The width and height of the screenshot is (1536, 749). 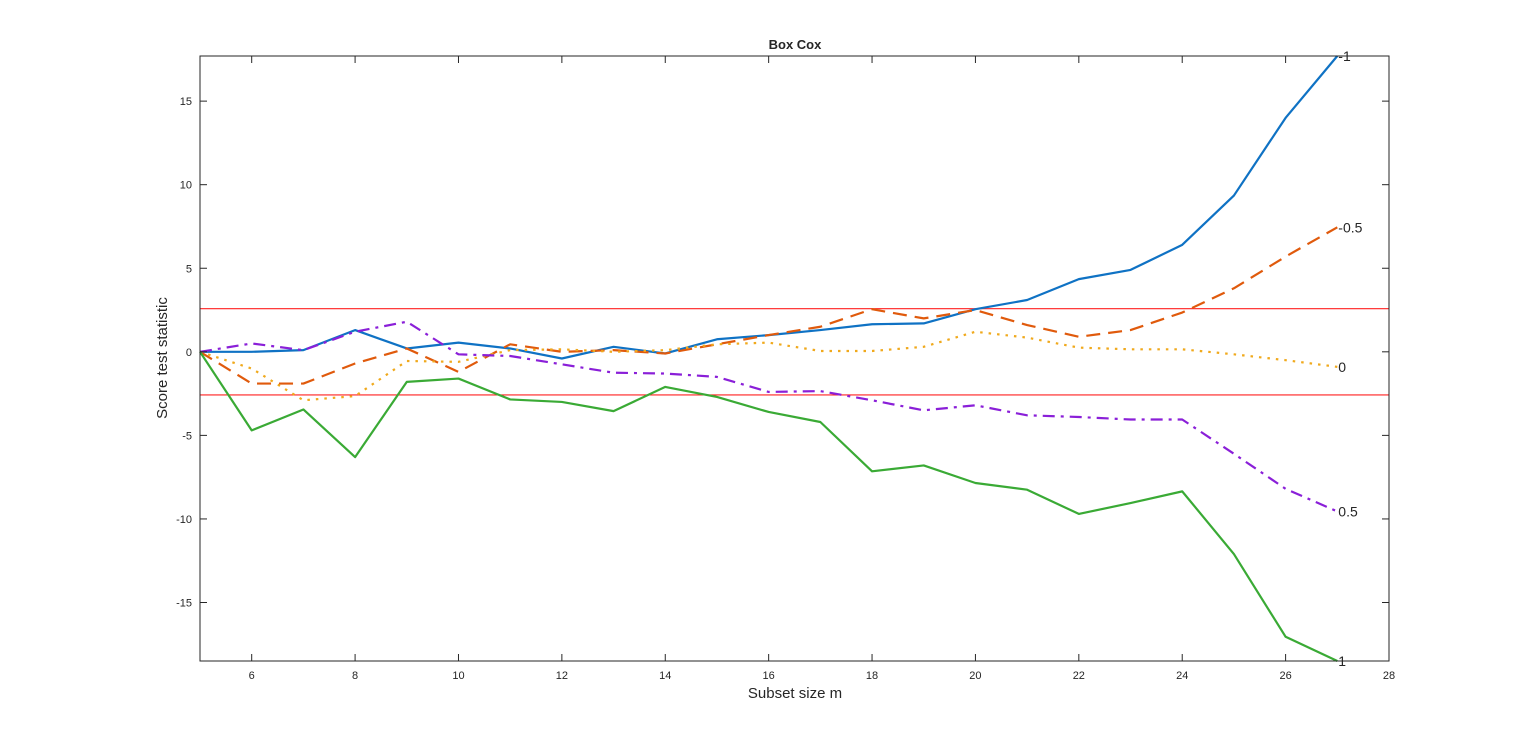 I want to click on x-tick-label: 14, so click(x=665, y=676).